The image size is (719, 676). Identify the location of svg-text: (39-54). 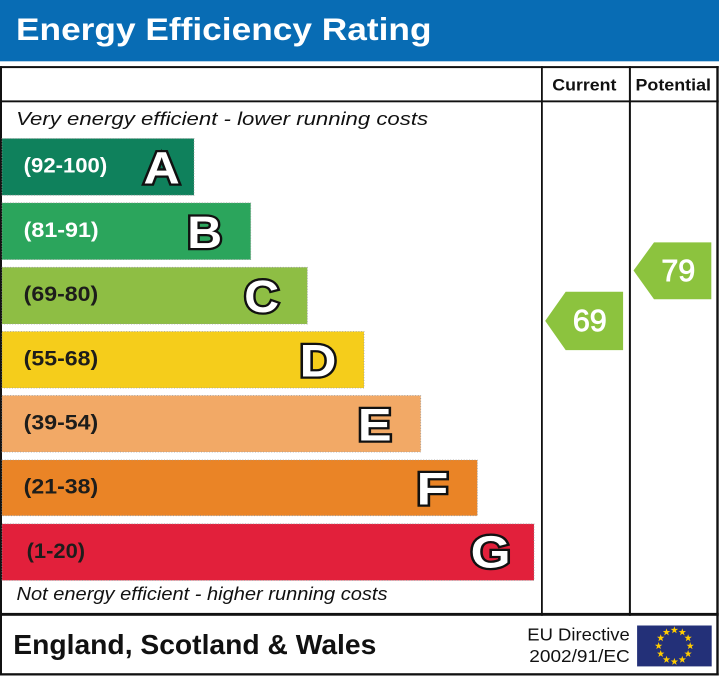
(61, 422).